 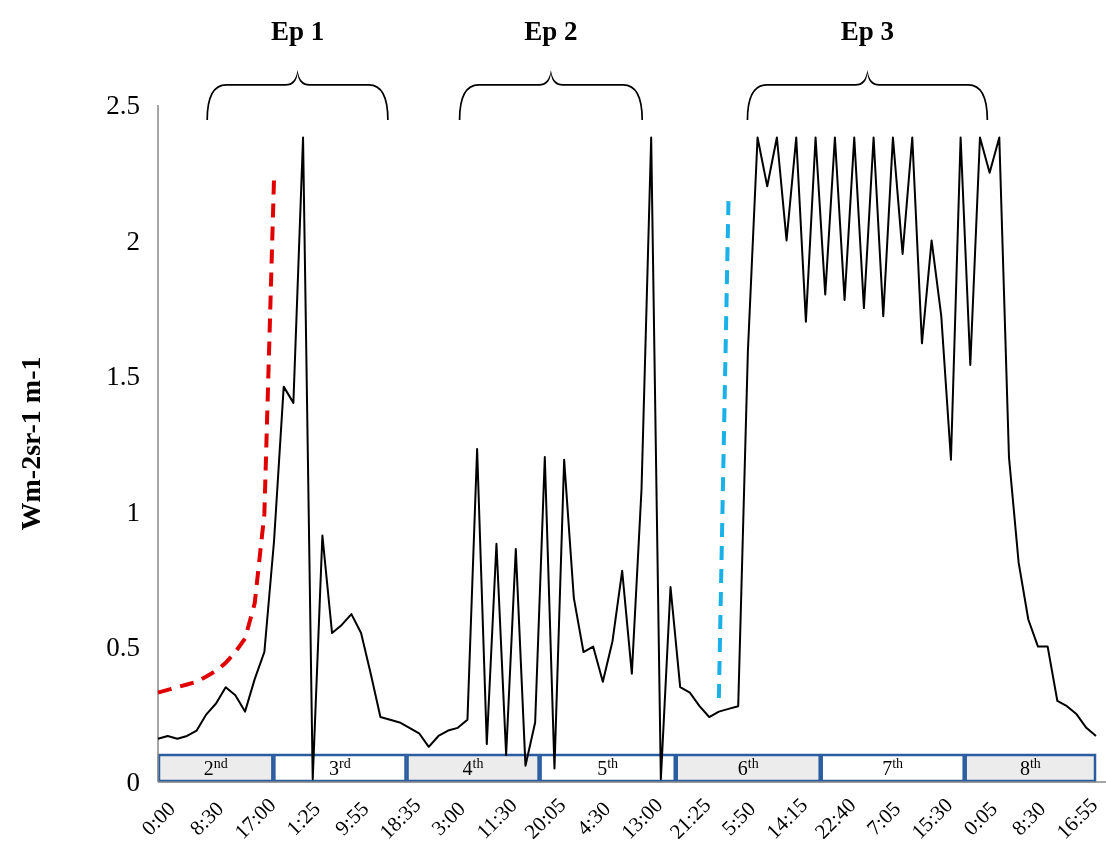 I want to click on annotation: 7$^{th}$, so click(x=893, y=767).